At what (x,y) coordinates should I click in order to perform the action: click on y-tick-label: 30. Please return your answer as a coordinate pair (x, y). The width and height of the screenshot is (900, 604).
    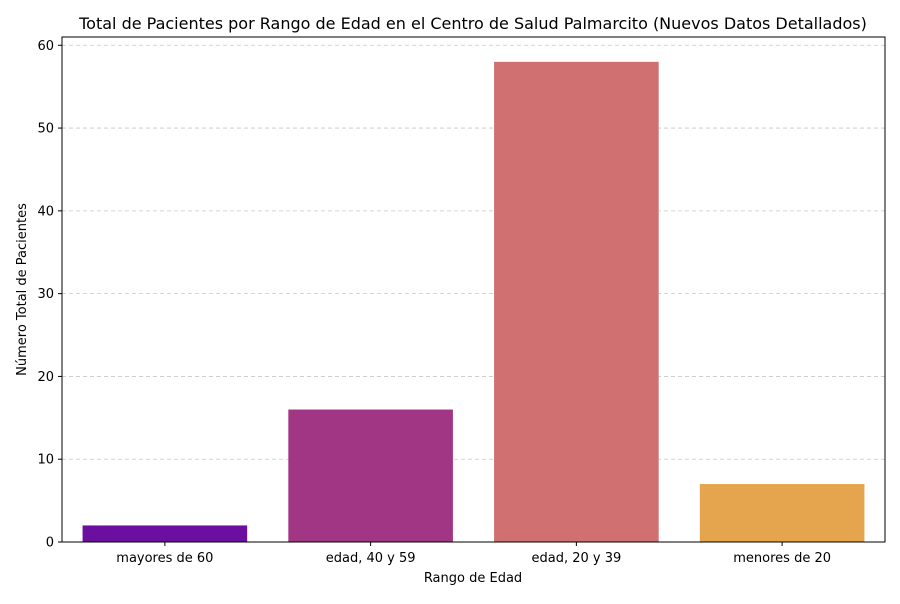
    Looking at the image, I should click on (45, 294).